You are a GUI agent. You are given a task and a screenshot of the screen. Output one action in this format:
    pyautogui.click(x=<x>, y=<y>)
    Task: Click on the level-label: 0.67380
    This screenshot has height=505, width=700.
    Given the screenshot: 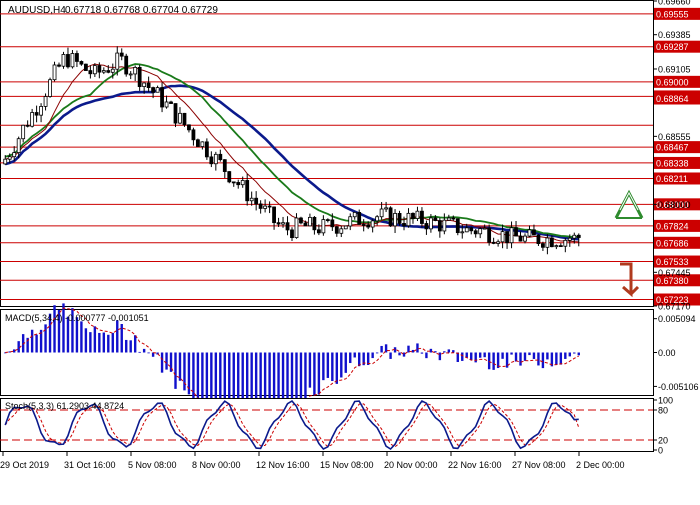 What is the action you would take?
    pyautogui.click(x=672, y=281)
    